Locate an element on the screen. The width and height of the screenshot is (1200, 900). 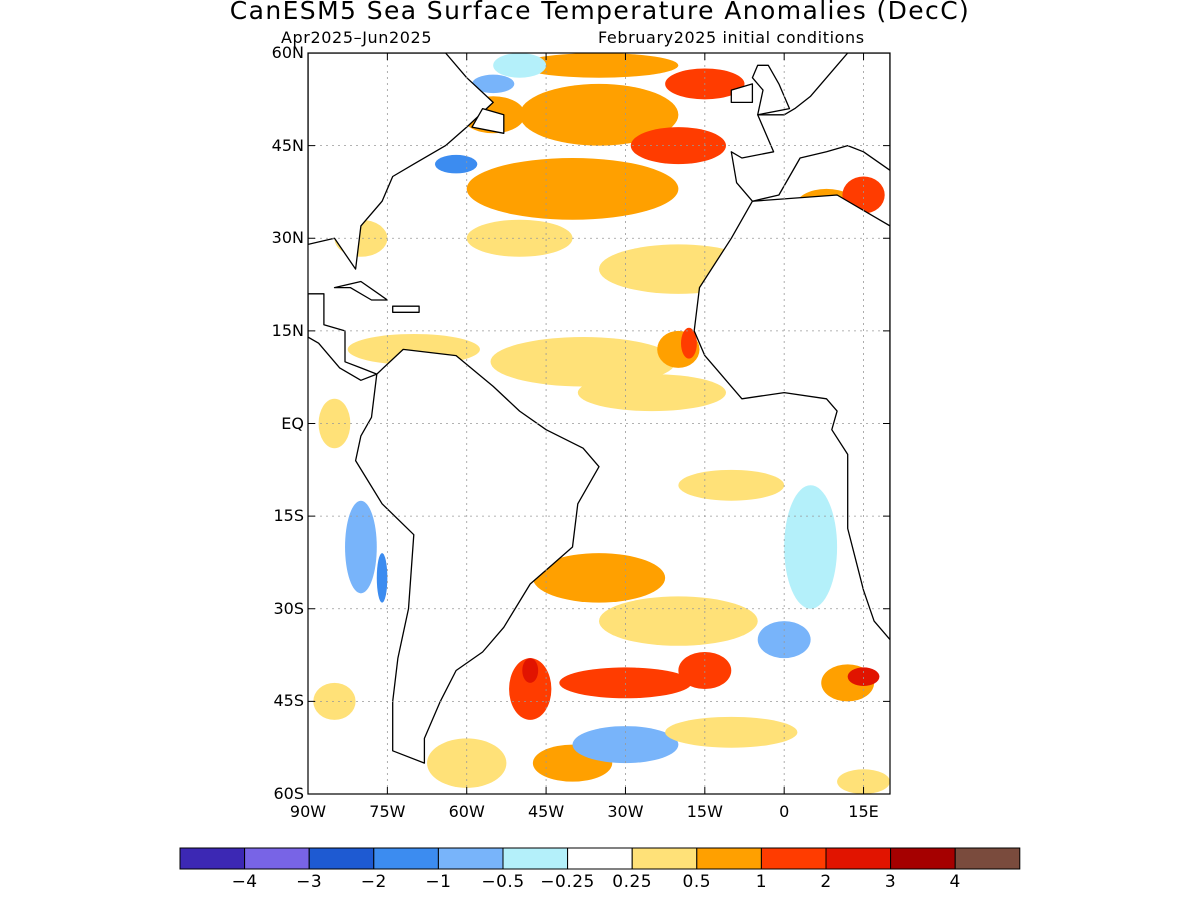
colorbar-label: 1 is located at coordinates (761, 882).